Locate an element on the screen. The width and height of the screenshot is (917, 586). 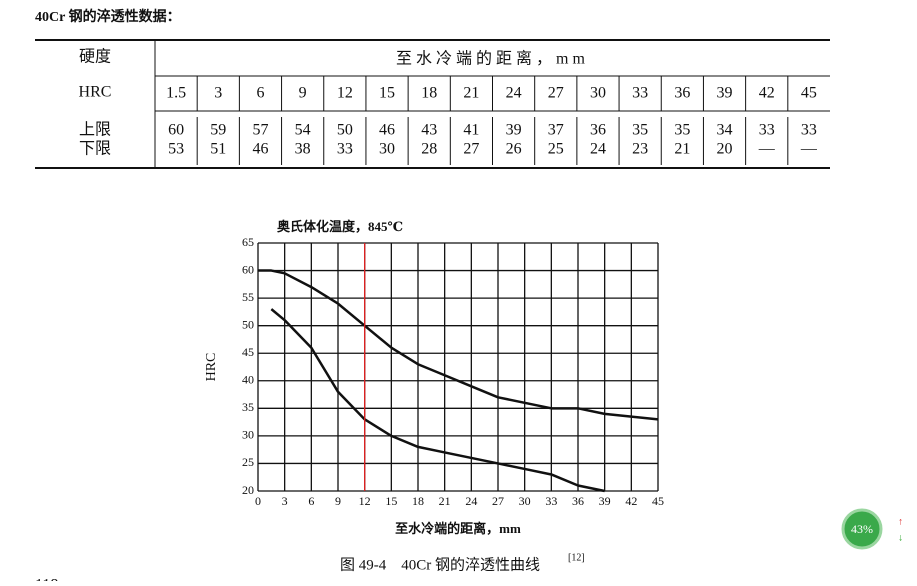
caption: 图 49-4 40Cr 钢的淬透性曲线 is located at coordinates (440, 564).